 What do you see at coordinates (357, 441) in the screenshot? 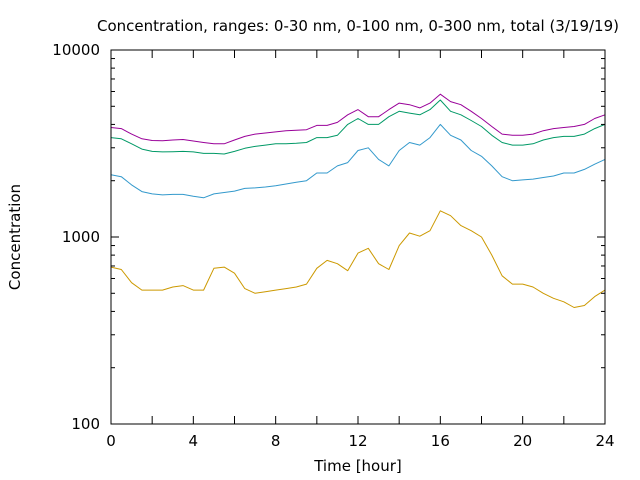
I see `x-tick-label: 12` at bounding box center [357, 441].